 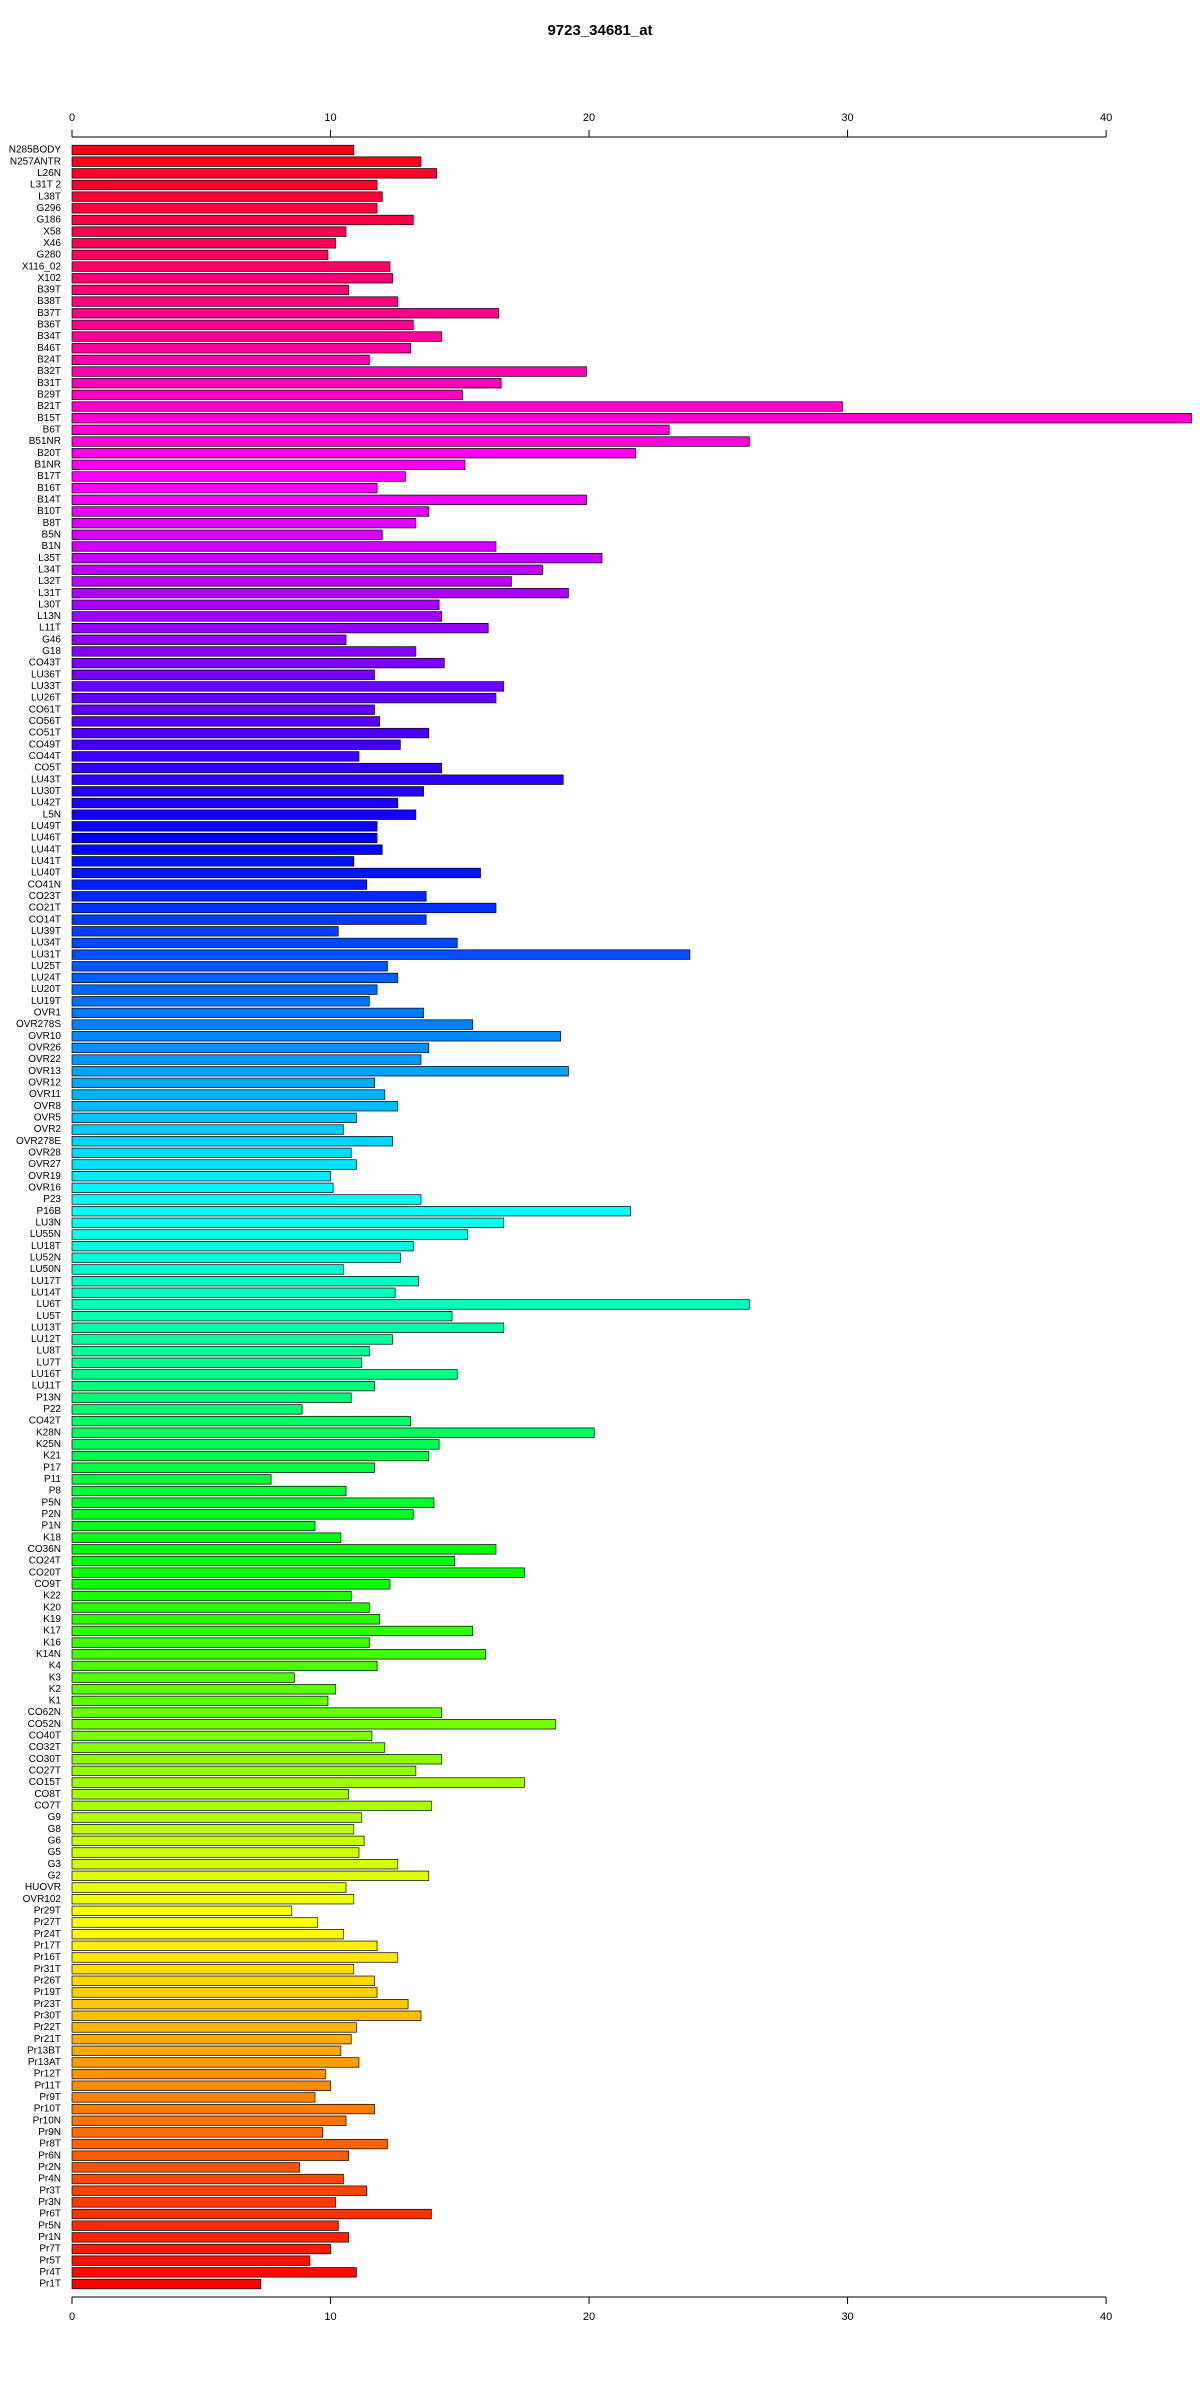 What do you see at coordinates (49, 558) in the screenshot?
I see `y-tick-label: L35T` at bounding box center [49, 558].